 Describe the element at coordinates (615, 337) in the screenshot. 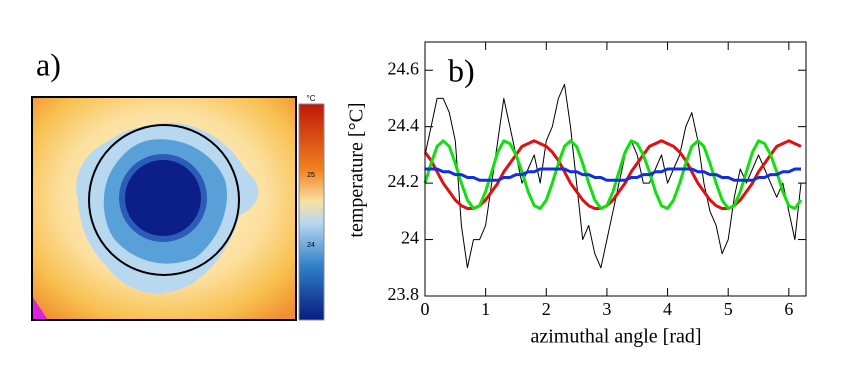

I see `x-axis-label: azimuthal angle [rad]` at that location.